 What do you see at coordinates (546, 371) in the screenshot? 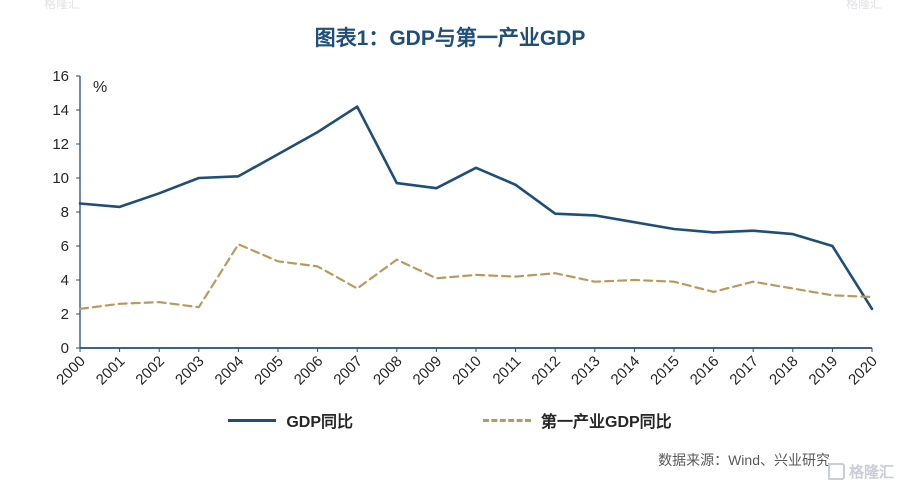
I see `x-axis-tick-label: 2012` at bounding box center [546, 371].